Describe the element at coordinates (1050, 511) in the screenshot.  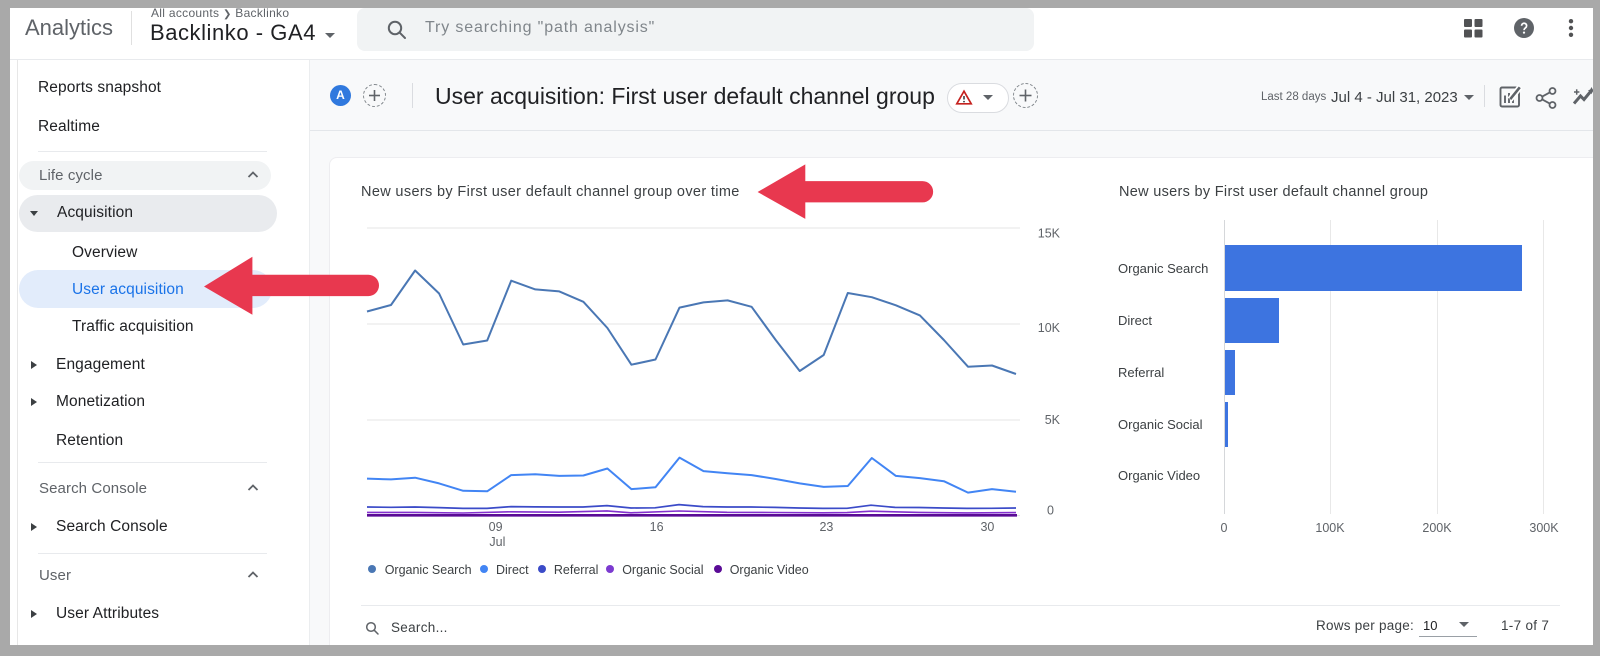
I see `svg-text: 0` at that location.